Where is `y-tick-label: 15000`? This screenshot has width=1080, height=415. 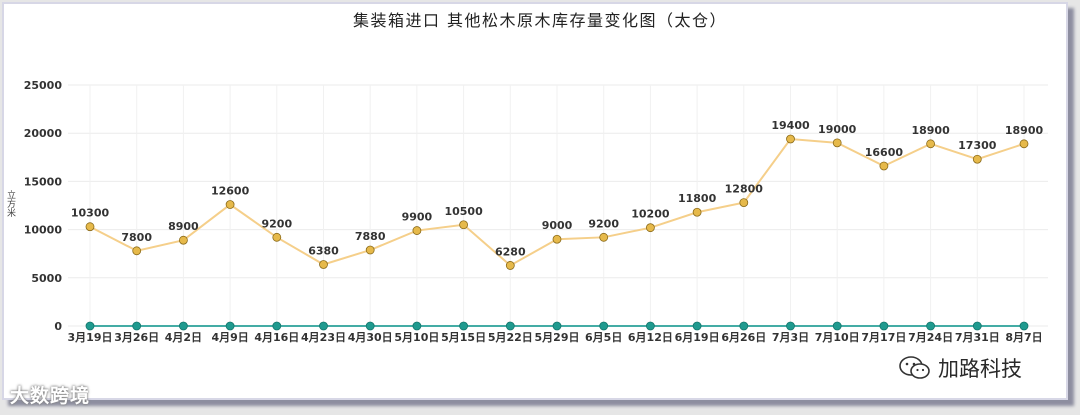
y-tick-label: 15000 is located at coordinates (43, 181).